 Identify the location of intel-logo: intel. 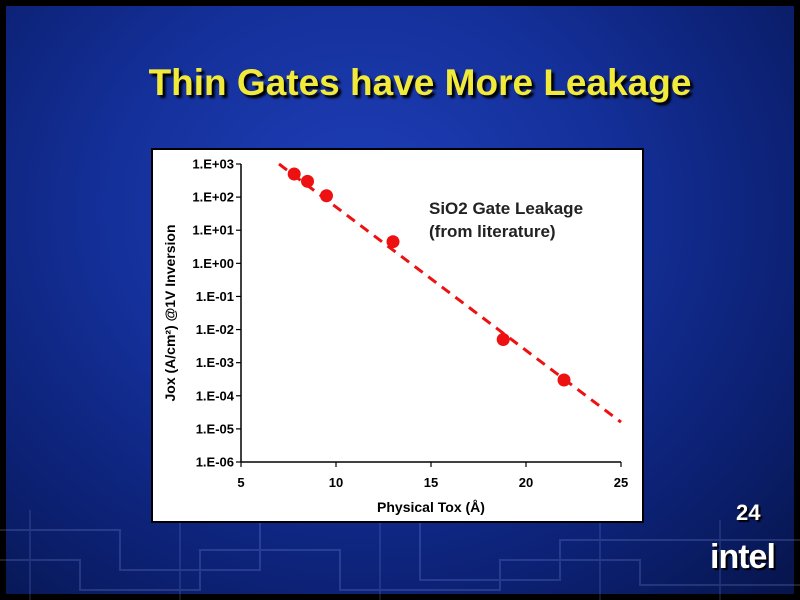
(743, 557).